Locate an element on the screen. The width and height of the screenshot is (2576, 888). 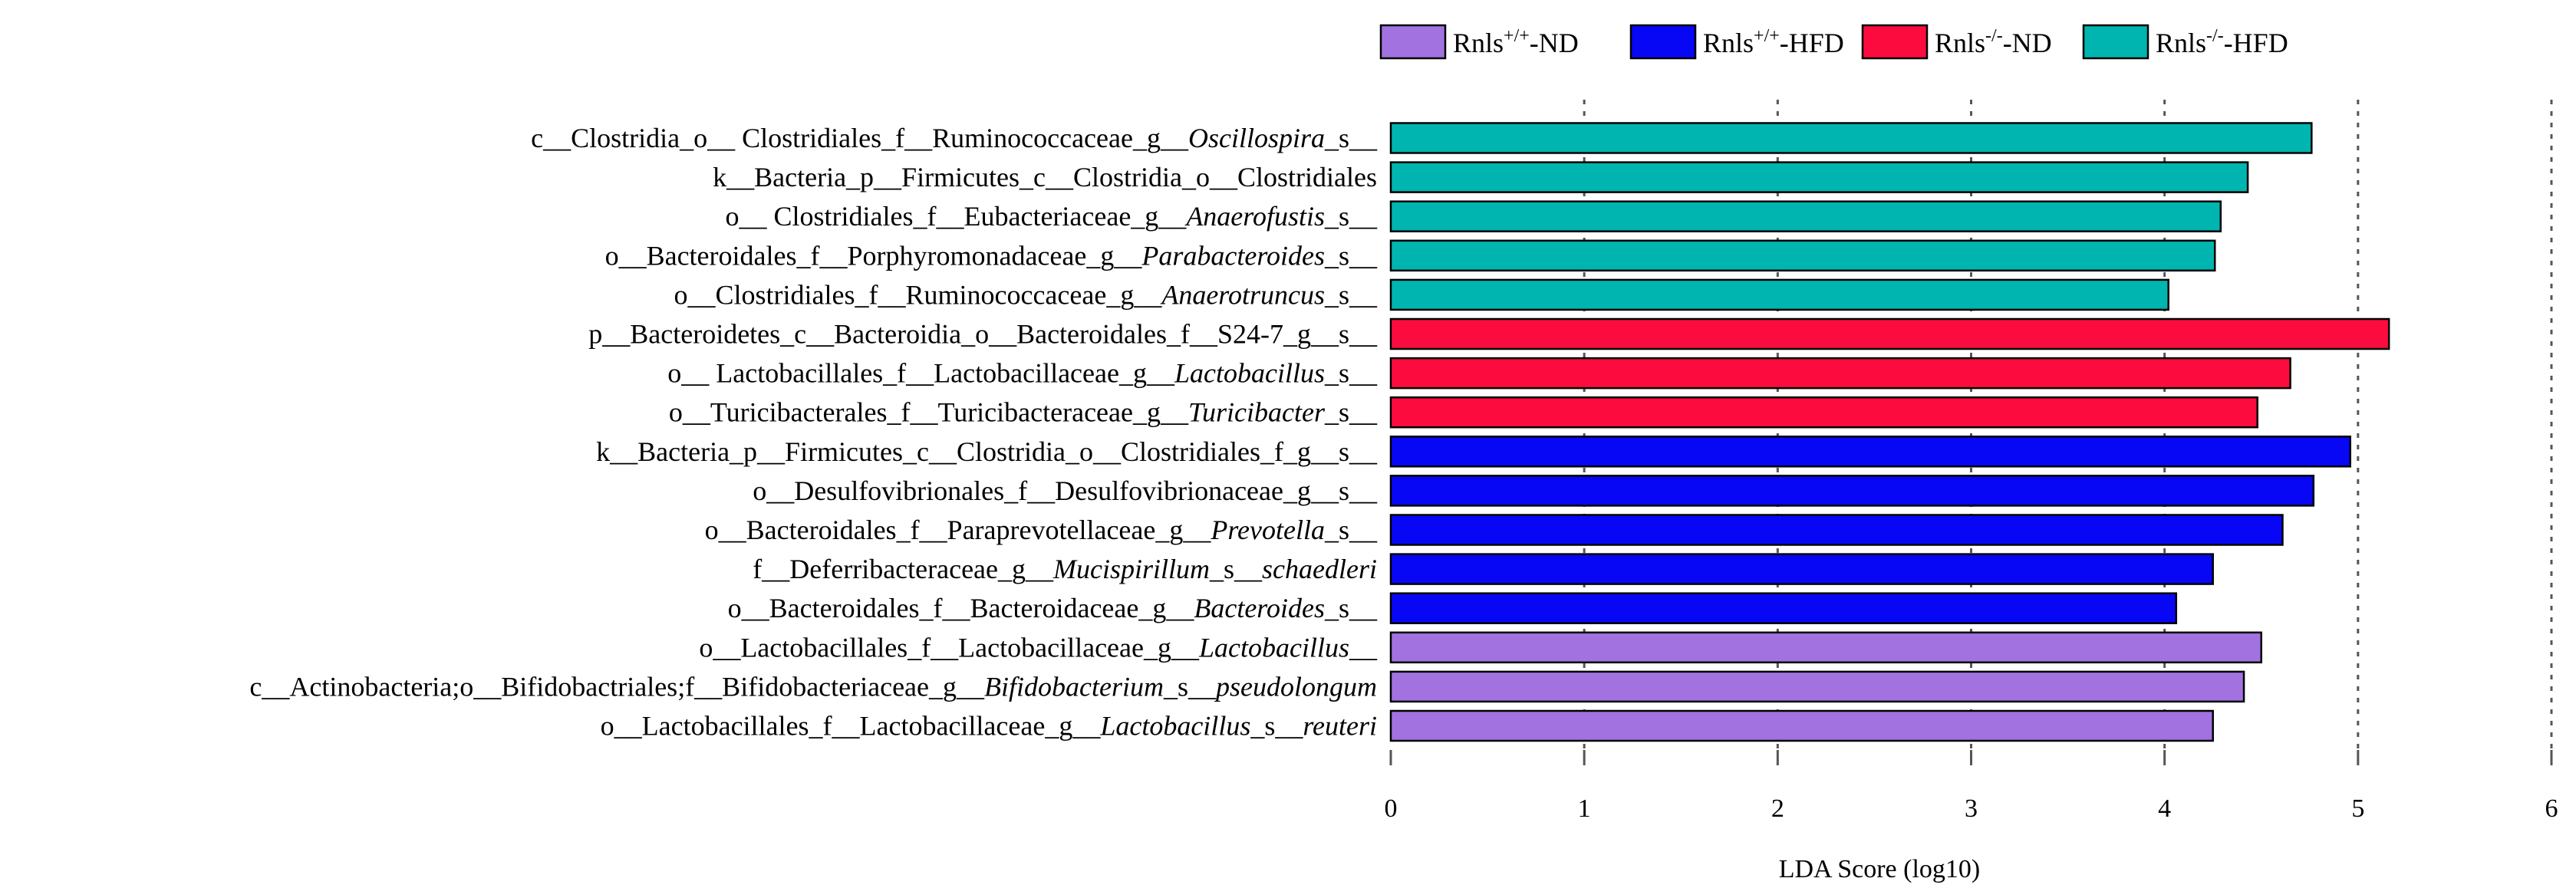
legend-swatch-wt-nd is located at coordinates (1413, 42).